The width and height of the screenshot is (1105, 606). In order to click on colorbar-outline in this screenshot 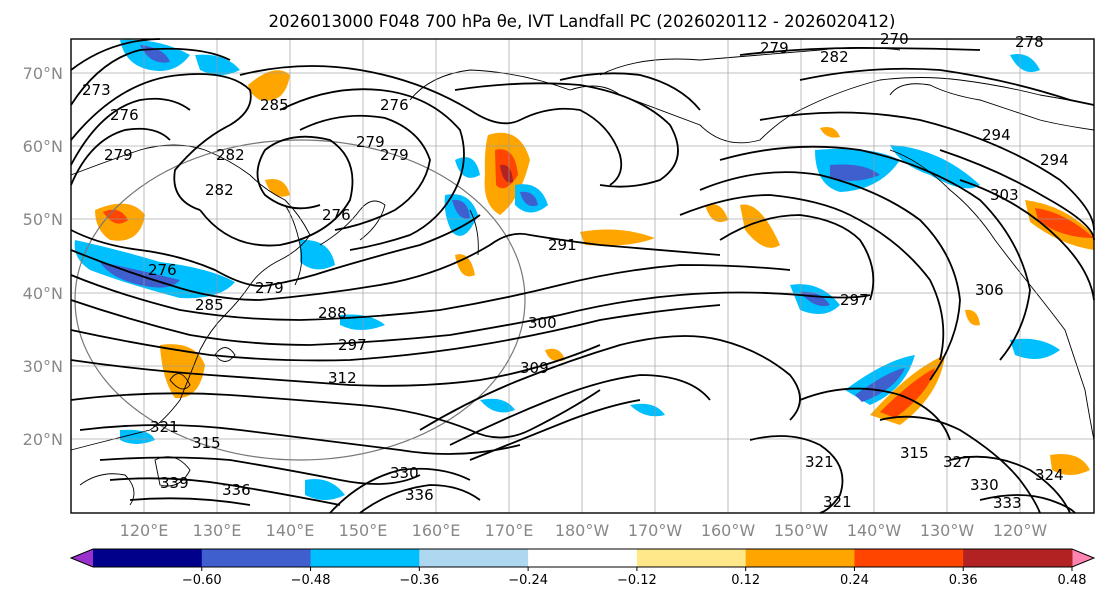, I will do `click(582, 558)`.